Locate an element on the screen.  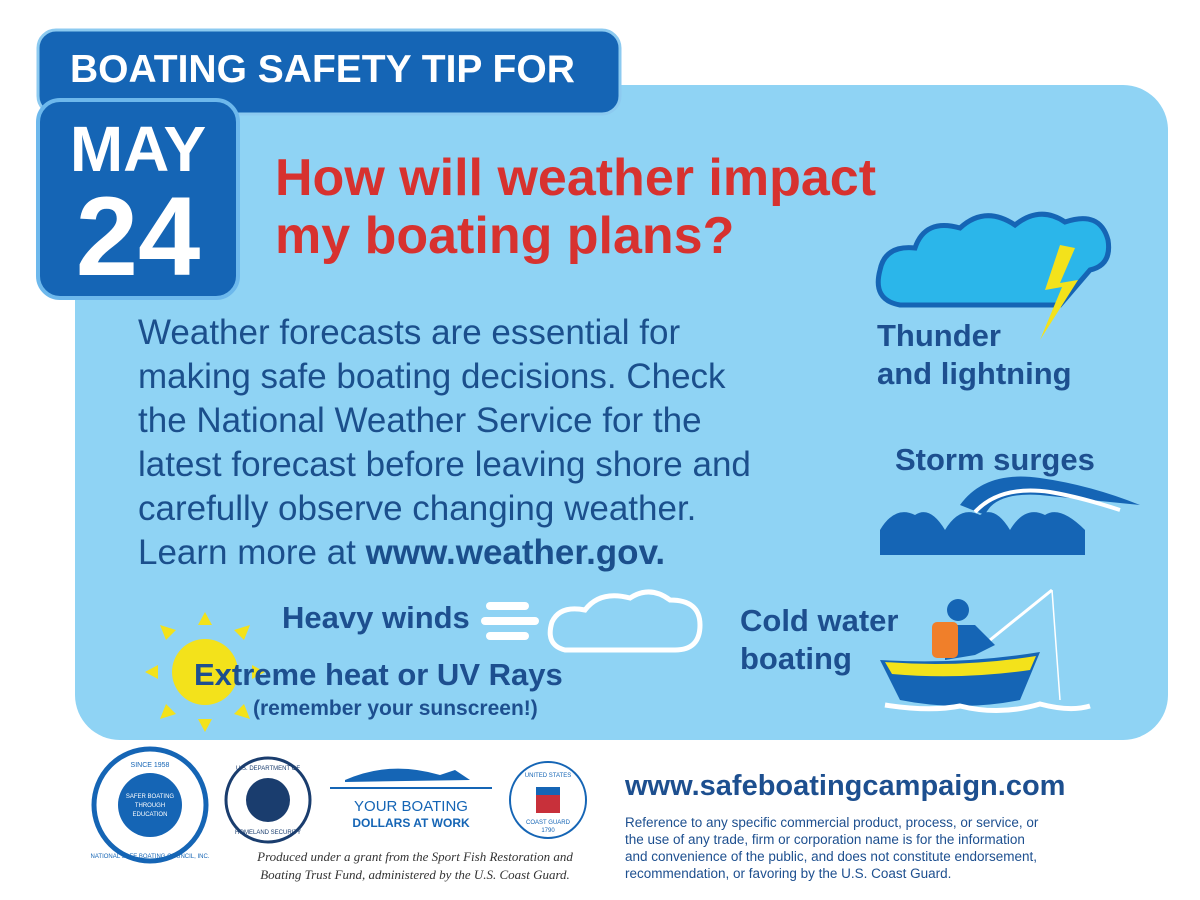
header-tab is located at coordinates (329, 72).